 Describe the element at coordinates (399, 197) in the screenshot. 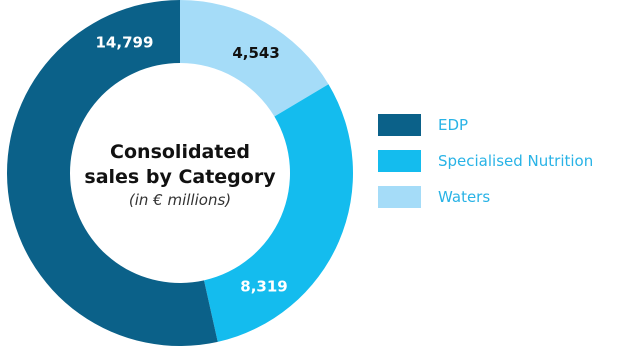

I see `legend-swatch-waters` at that location.